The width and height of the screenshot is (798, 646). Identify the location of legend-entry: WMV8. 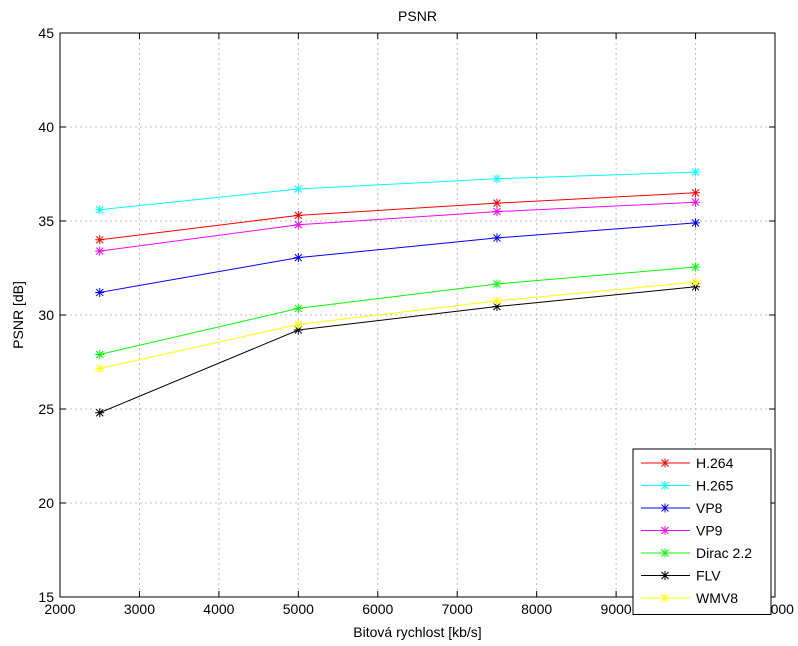
(689, 598).